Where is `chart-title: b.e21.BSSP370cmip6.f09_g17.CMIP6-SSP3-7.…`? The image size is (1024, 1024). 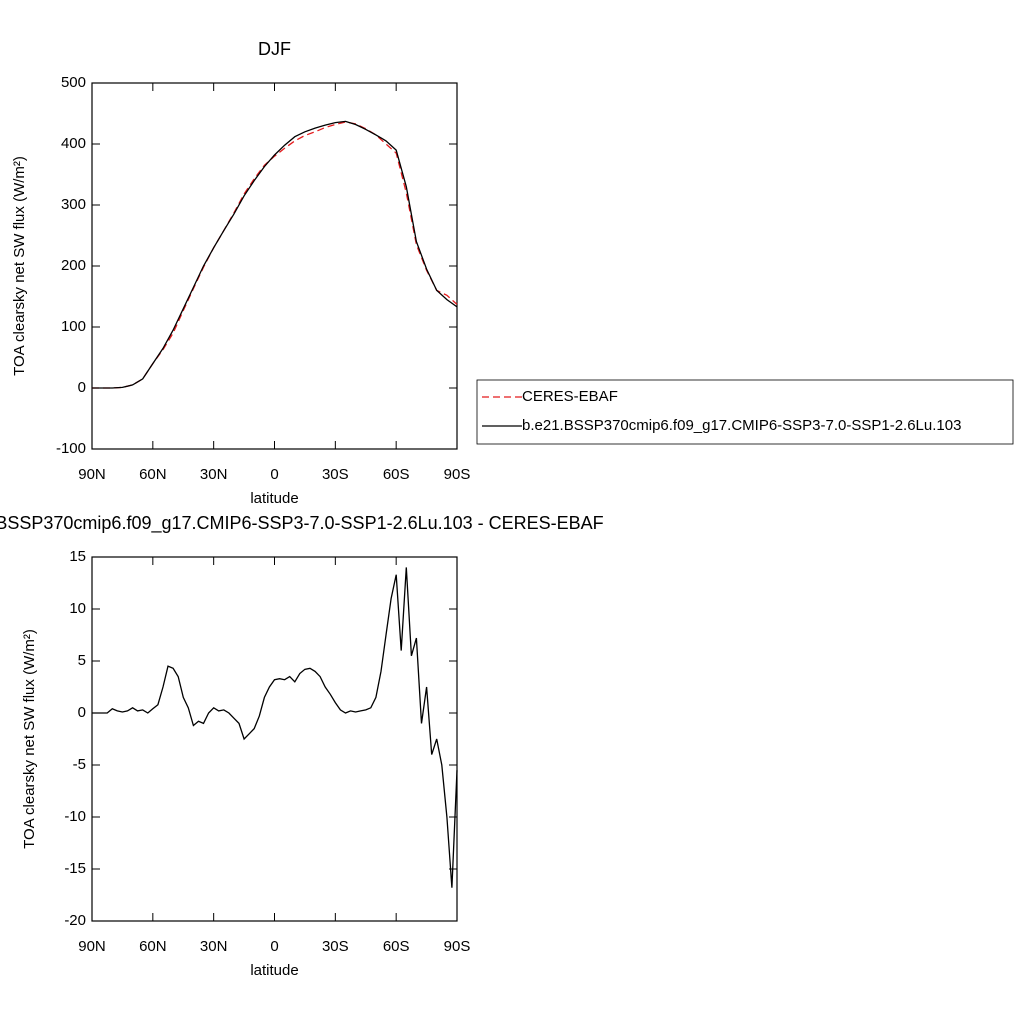
chart-title: b.e21.BSSP370cmip6.f09_g17.CMIP6-SSP3-7.… is located at coordinates (302, 523).